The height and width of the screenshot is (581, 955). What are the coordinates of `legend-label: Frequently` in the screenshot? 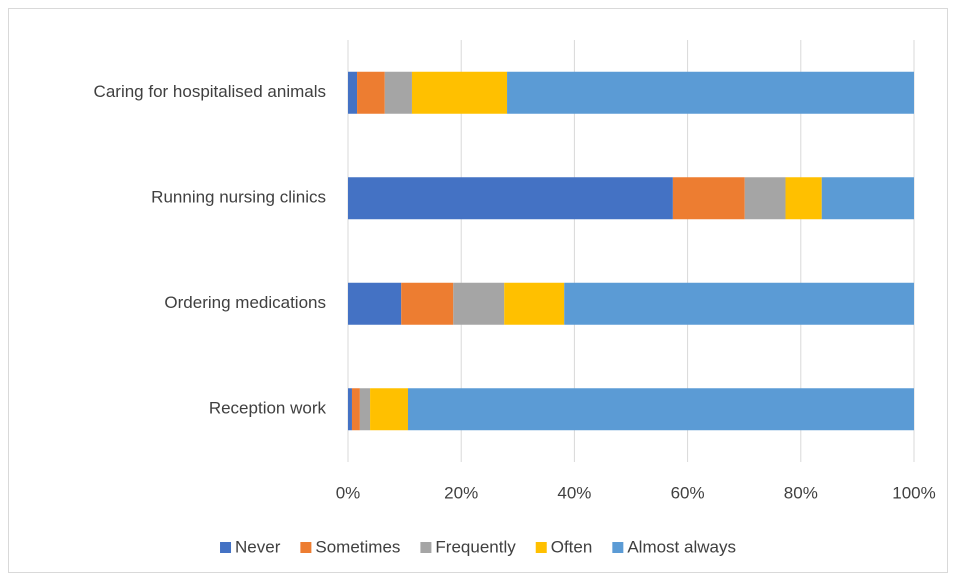 It's located at (475, 546).